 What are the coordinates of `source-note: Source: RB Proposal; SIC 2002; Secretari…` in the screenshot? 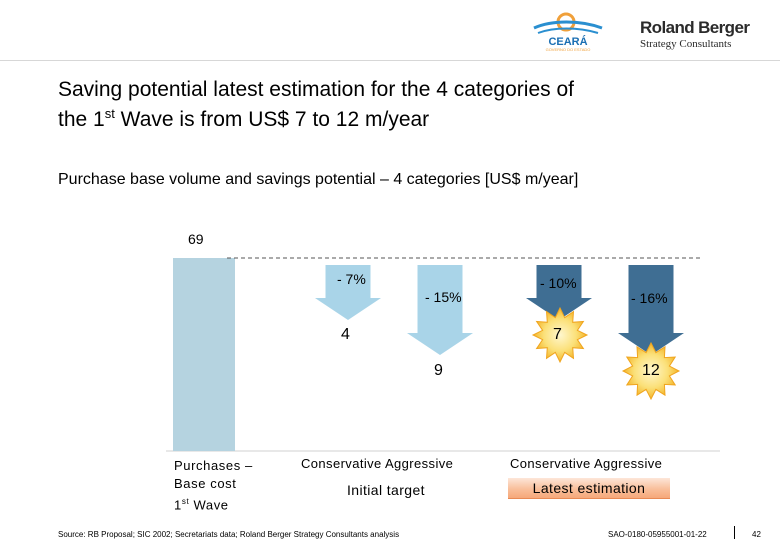 It's located at (229, 534).